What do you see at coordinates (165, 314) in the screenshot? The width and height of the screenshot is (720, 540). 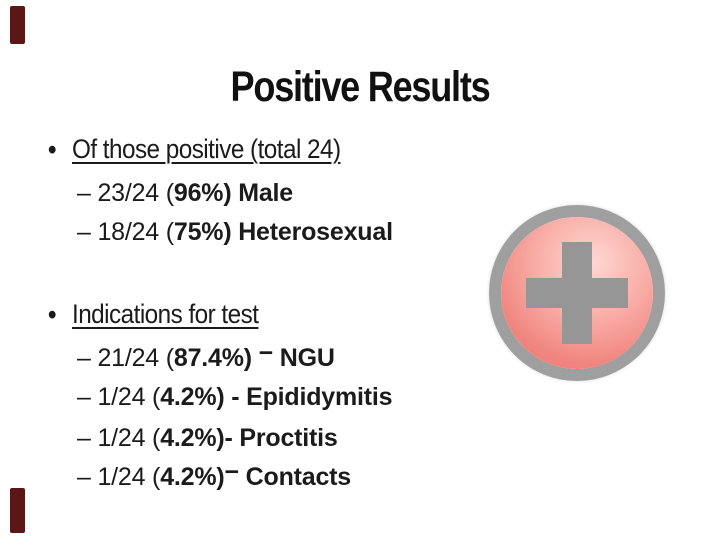 I see `bullet-heading-text: Indications for test` at bounding box center [165, 314].